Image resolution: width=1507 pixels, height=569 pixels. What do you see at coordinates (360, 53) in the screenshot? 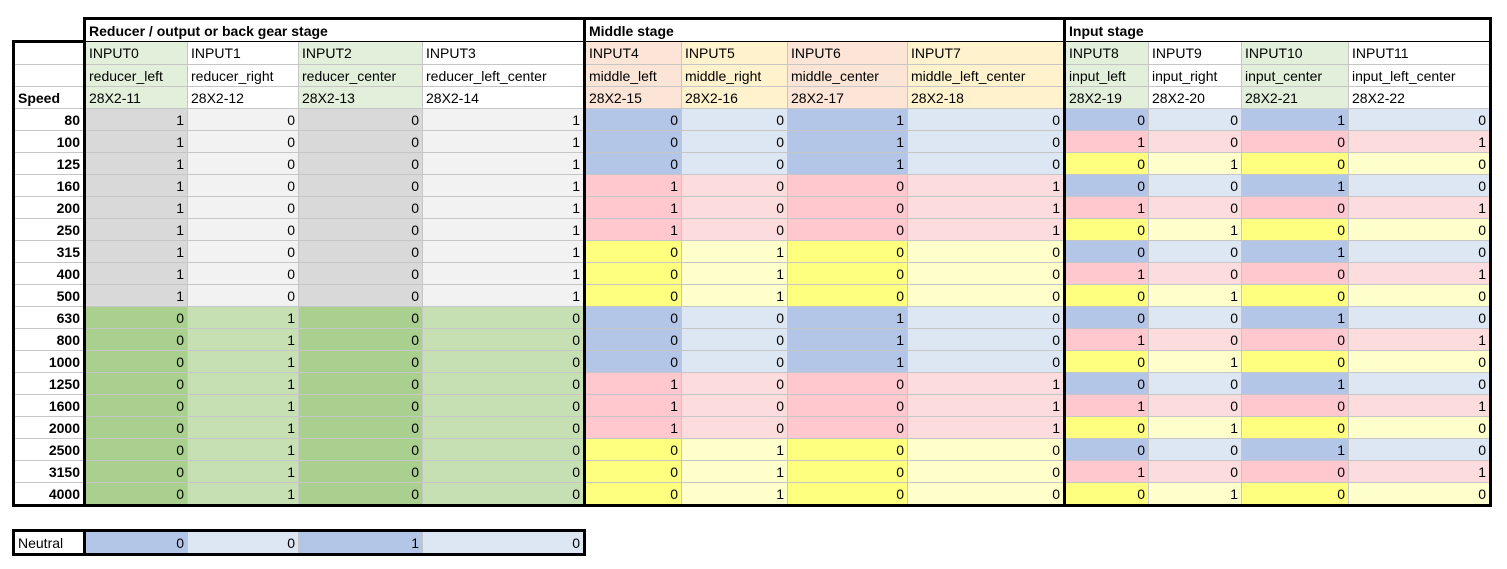
I see `input-header: INPUT2` at bounding box center [360, 53].